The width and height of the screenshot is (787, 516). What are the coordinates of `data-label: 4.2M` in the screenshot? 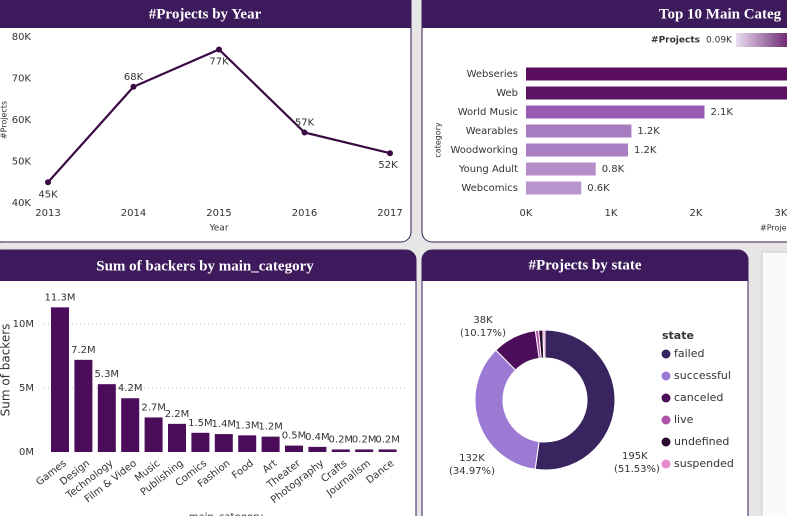 It's located at (130, 388).